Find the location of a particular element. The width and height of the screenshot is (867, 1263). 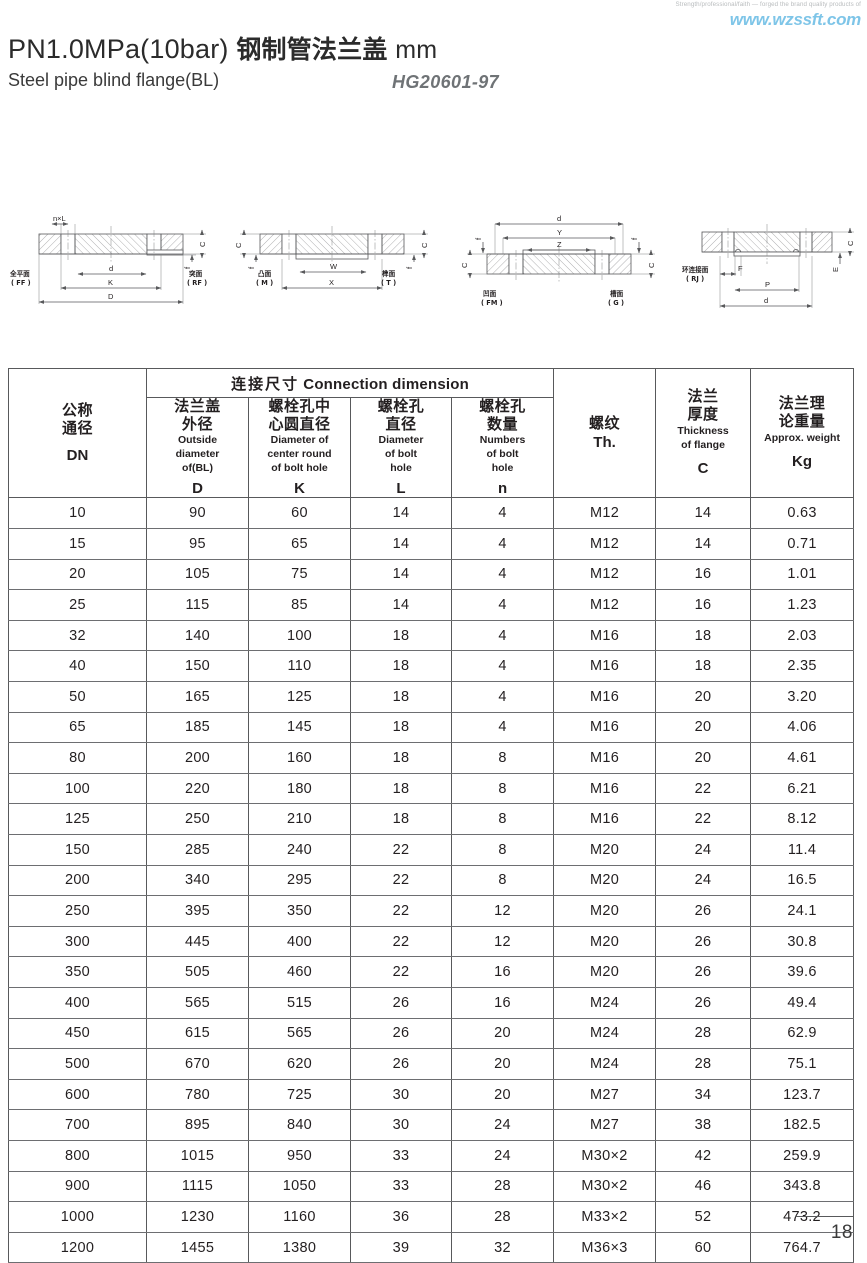

col-header-dn-cn-1: 公称 is located at coordinates (77, 410).